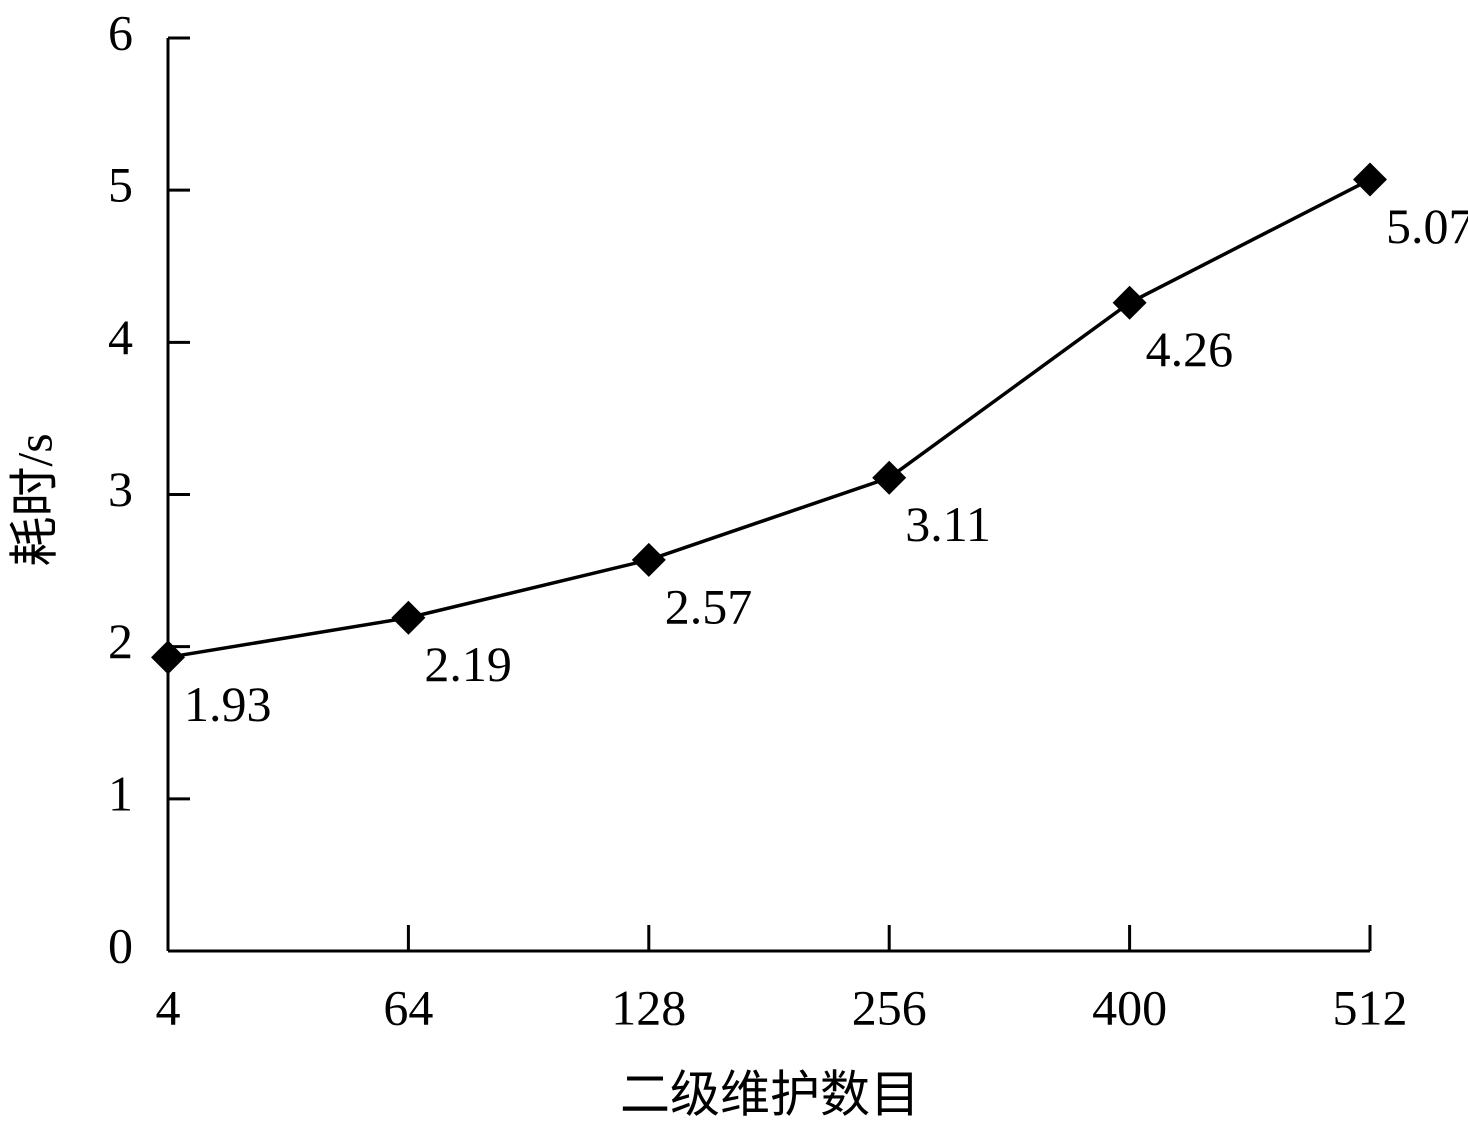  Describe the element at coordinates (1370, 1007) in the screenshot. I see `x-tick-label: 512` at that location.